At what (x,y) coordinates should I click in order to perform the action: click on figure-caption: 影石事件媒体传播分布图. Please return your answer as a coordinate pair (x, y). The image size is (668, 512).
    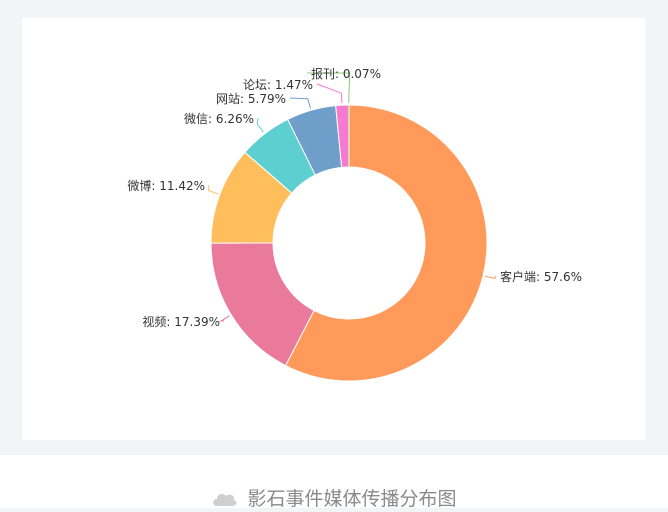
    Looking at the image, I should click on (334, 497).